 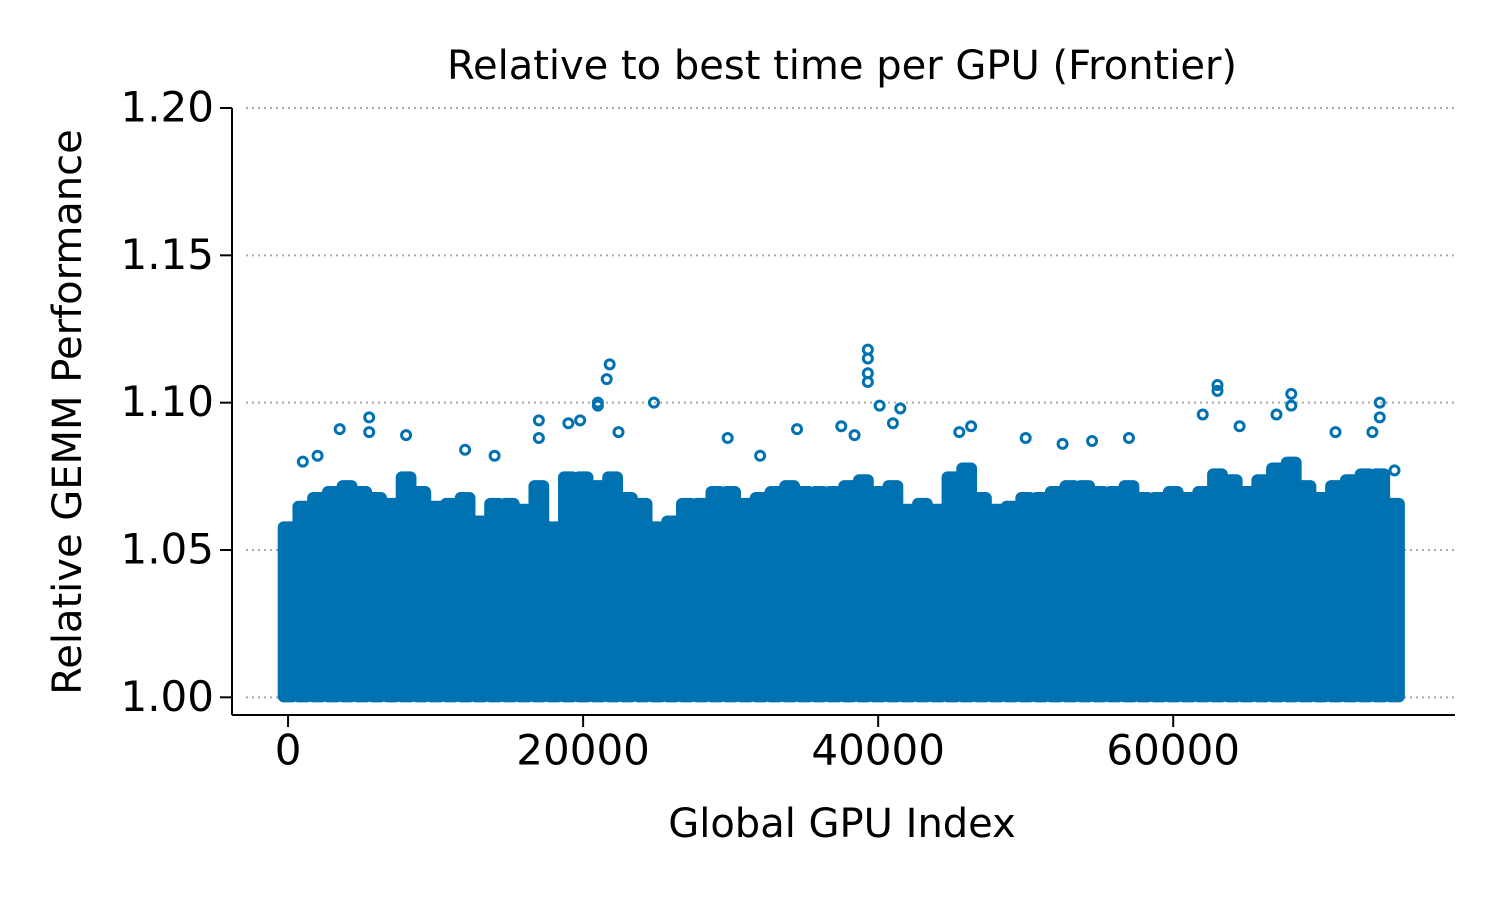 What do you see at coordinates (288, 750) in the screenshot?
I see `x-tick-label: 0` at bounding box center [288, 750].